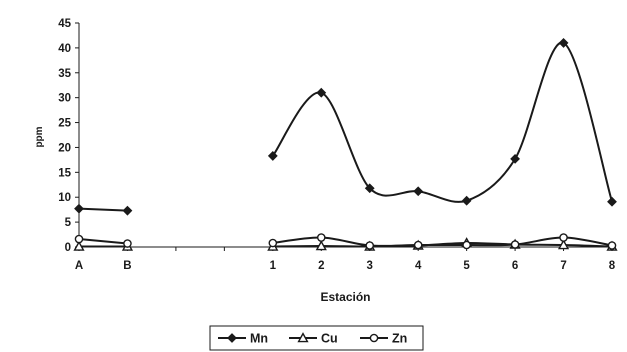  What do you see at coordinates (418, 266) in the screenshot?
I see `x-tick-label: 4` at bounding box center [418, 266].